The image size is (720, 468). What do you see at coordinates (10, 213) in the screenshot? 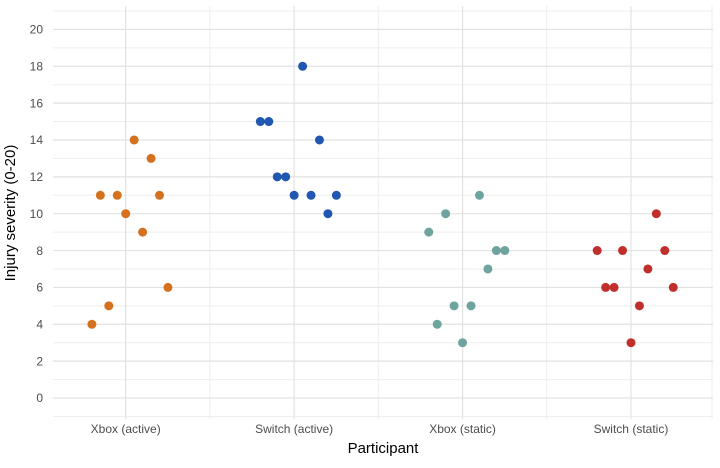
I see `y-axis-title: Injury severity (0-20)` at bounding box center [10, 213].